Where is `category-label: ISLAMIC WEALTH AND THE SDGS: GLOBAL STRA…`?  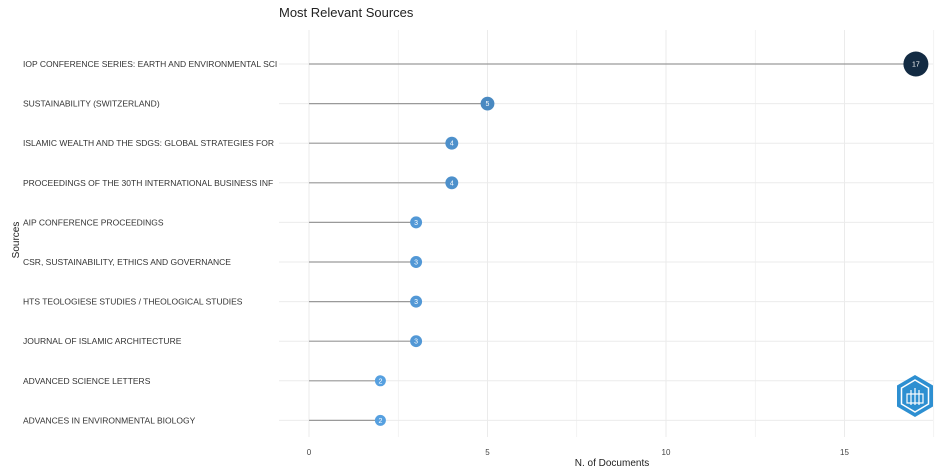
category-label: ISLAMIC WEALTH AND THE SDGS: GLOBAL STRA… is located at coordinates (148, 143).